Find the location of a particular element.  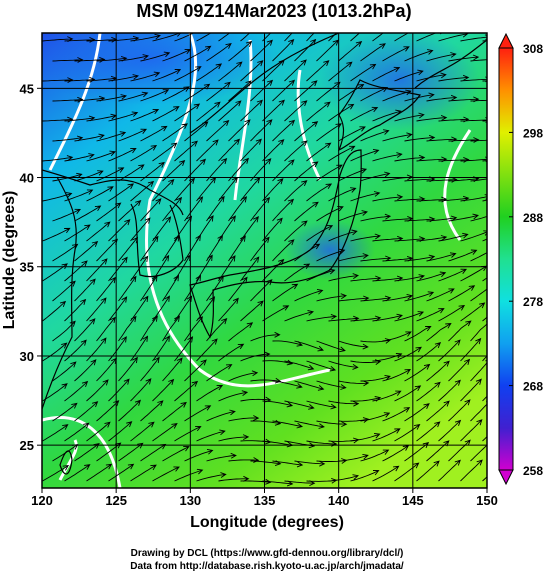

y-tick-label: 25 is located at coordinates (27, 445).